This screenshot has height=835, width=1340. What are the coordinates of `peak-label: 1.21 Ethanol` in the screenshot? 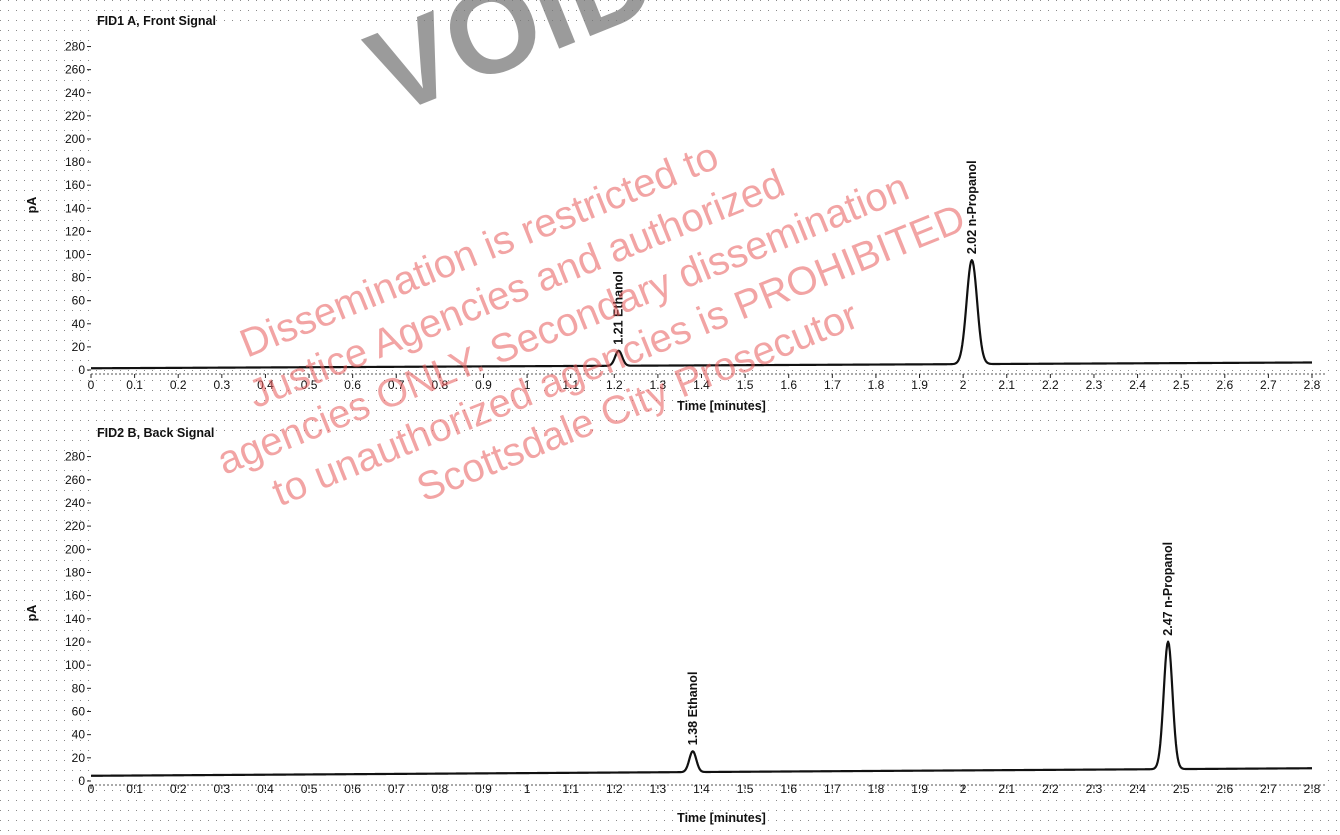 It's located at (619, 308).